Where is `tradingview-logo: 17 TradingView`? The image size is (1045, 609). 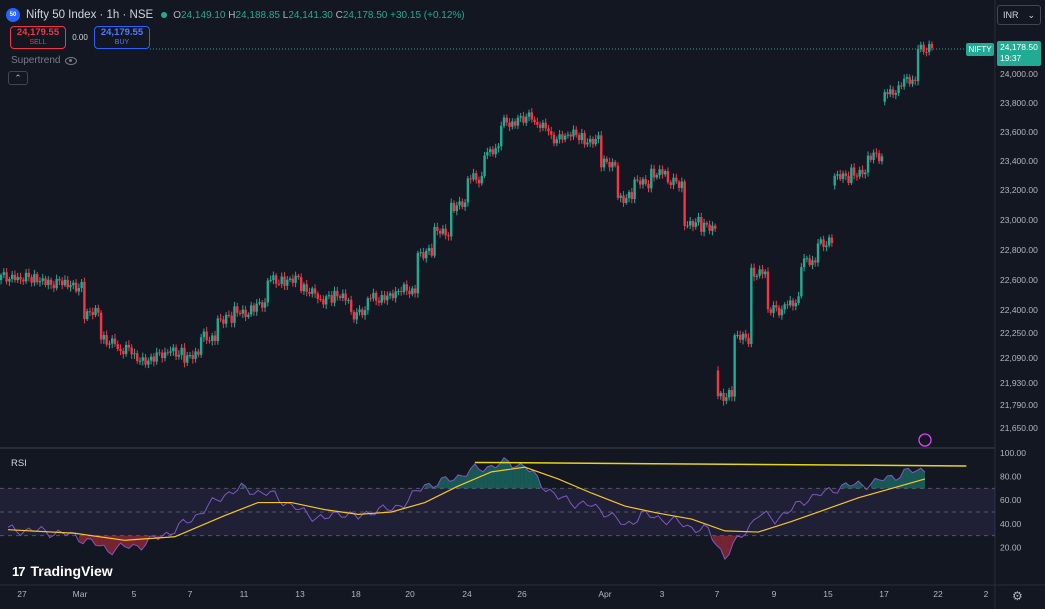 tradingview-logo: 17 TradingView is located at coordinates (62, 571).